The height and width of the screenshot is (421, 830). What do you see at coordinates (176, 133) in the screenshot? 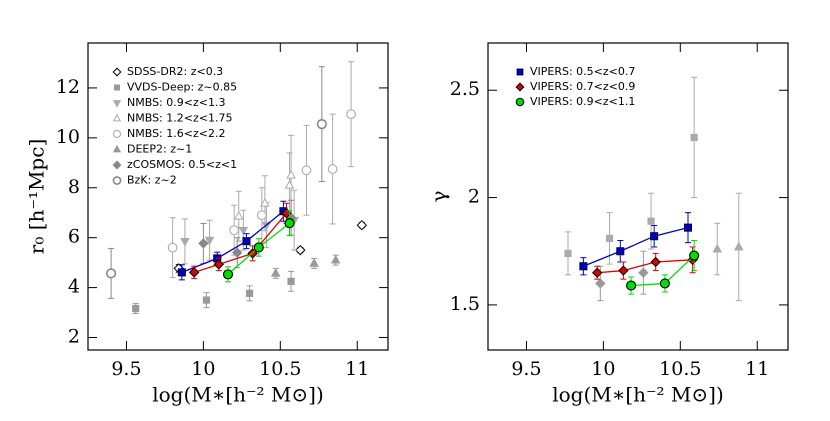
I see `legend-label: NMBS: 1.6<z<2.2` at bounding box center [176, 133].